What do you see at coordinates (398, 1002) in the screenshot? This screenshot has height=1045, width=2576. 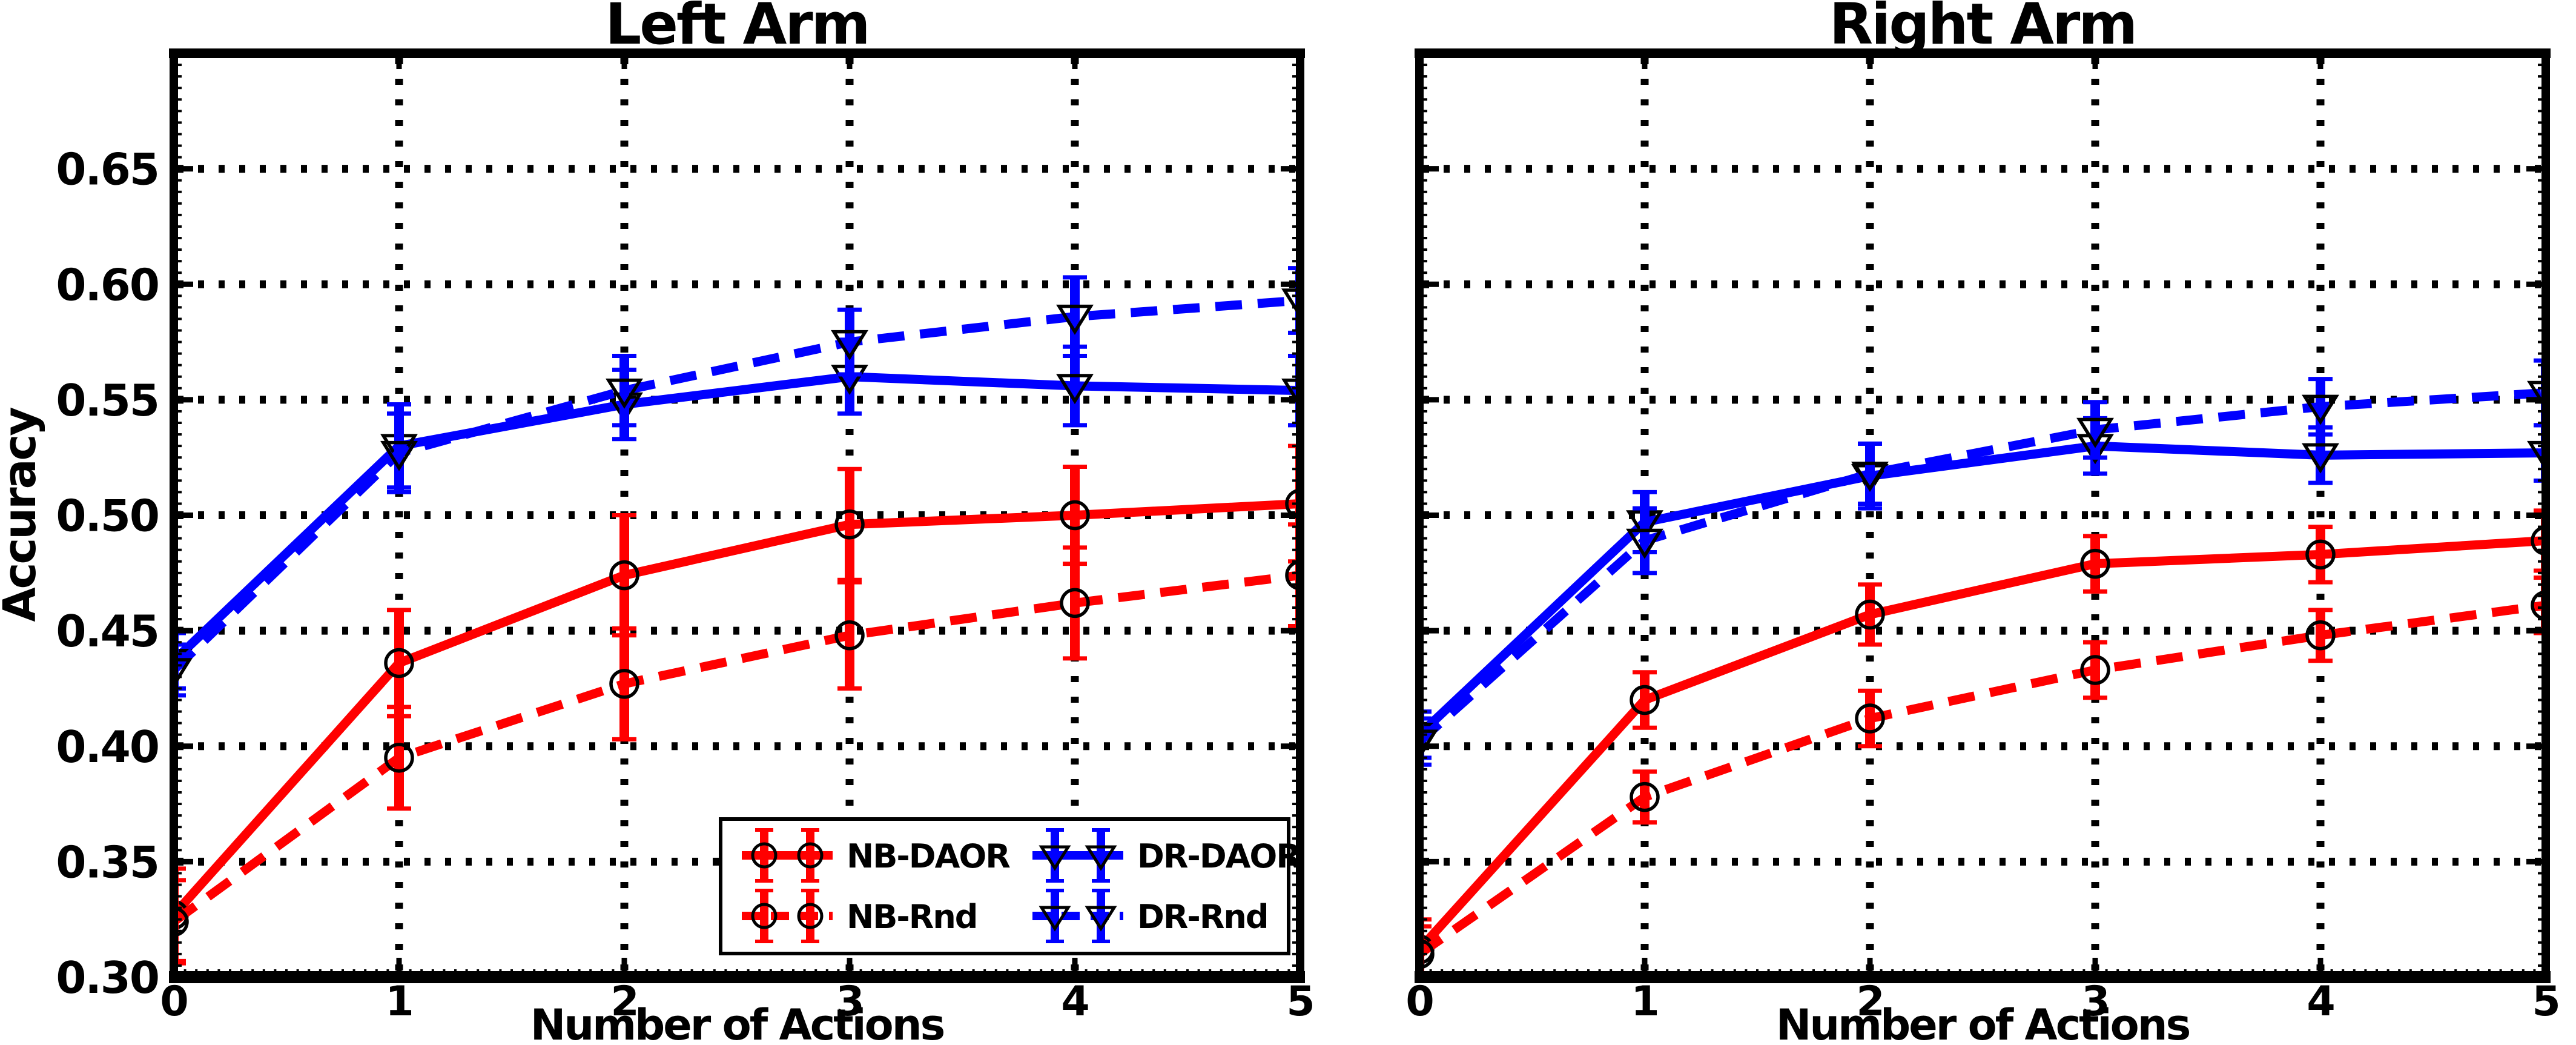 I see `x-tick-label: 1` at bounding box center [398, 1002].